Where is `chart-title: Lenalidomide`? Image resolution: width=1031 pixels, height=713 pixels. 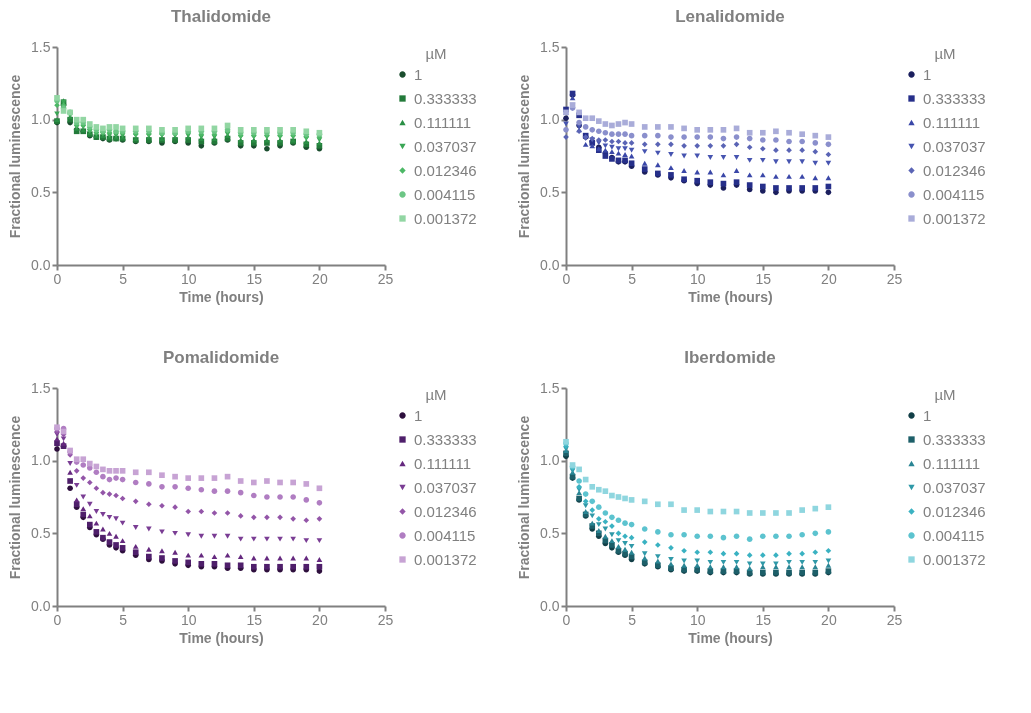 chart-title: Lenalidomide is located at coordinates (730, 16).